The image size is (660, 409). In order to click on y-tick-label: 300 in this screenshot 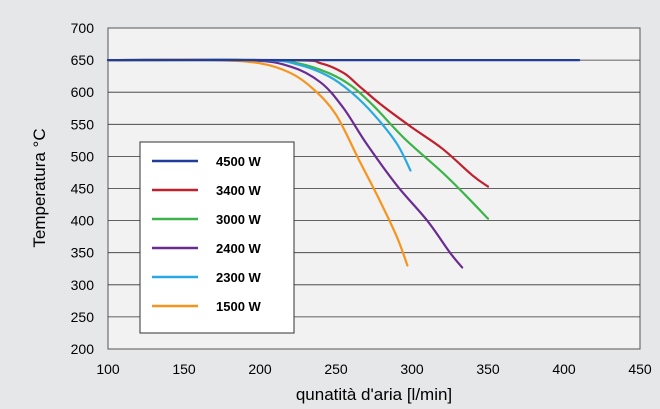, I will do `click(83, 285)`.